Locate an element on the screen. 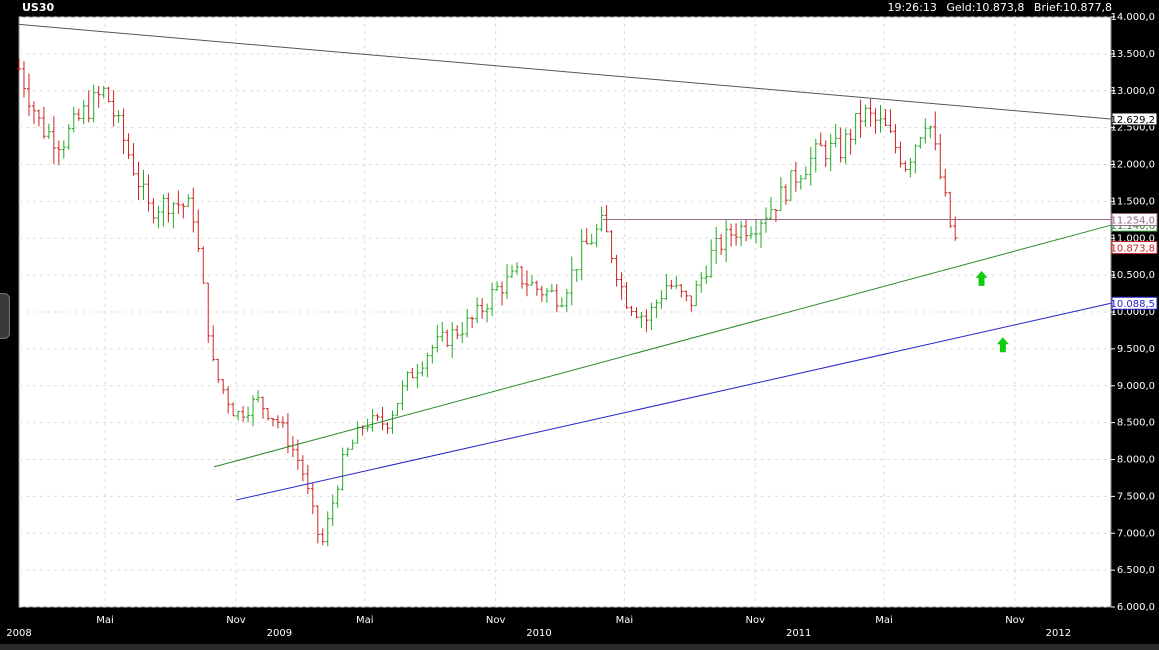 The height and width of the screenshot is (650, 1159). quote-readout: 19:26:13 Geld:10.873,8 Brief:10.877,8 is located at coordinates (996, 7).